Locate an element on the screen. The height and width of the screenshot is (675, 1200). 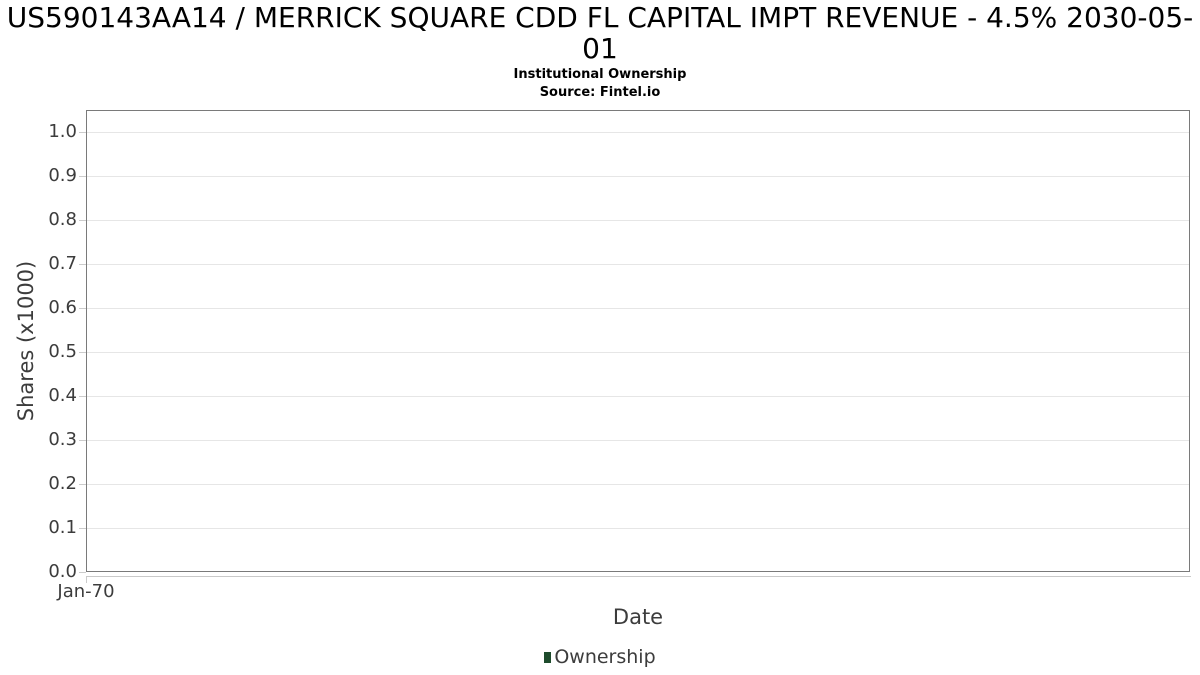
x-axis-title: Date is located at coordinates (638, 617).